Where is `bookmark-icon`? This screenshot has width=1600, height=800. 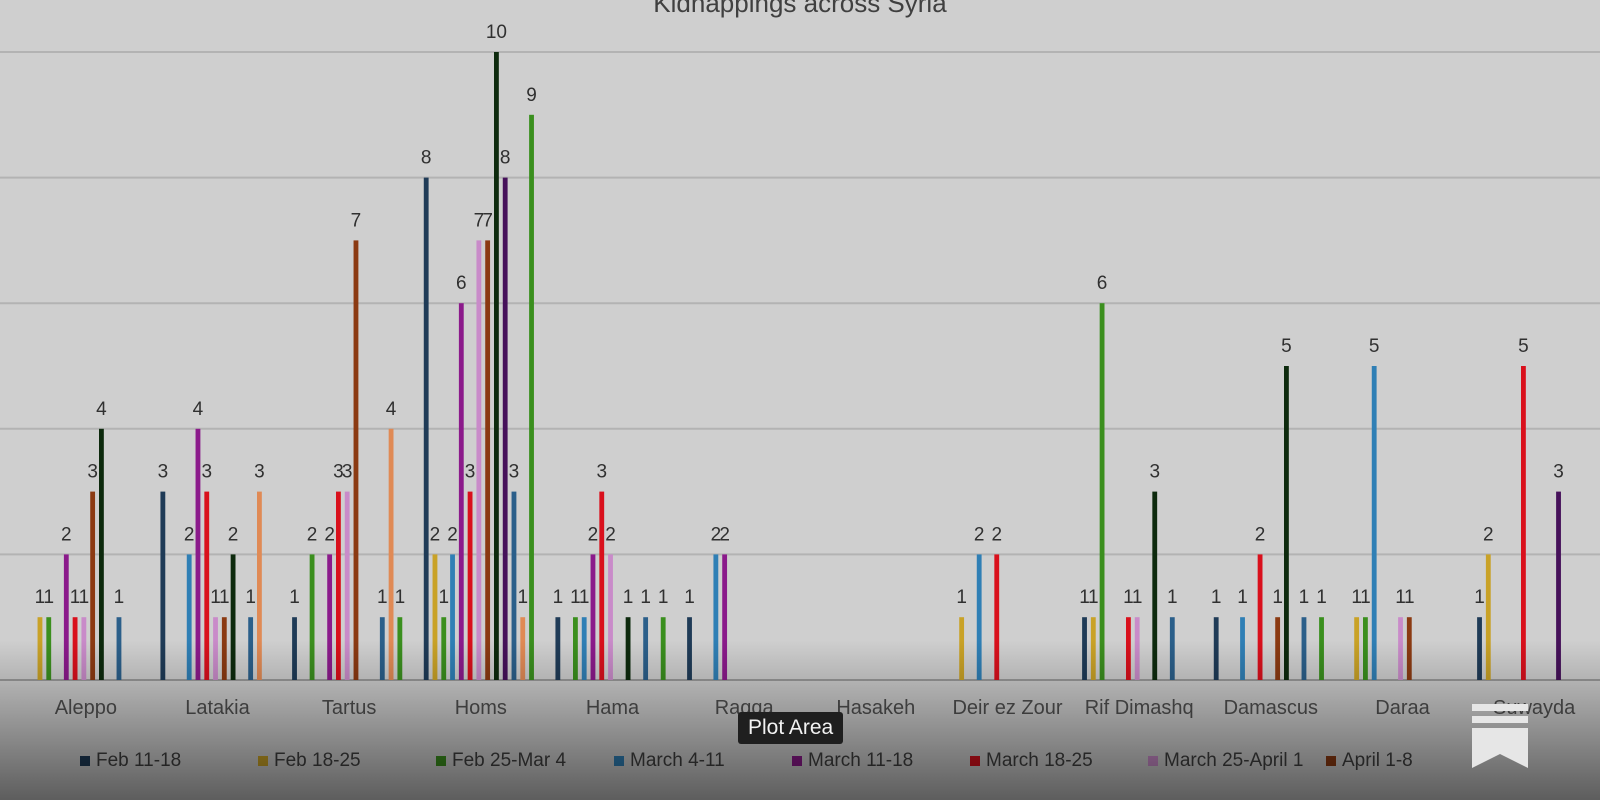 bookmark-icon is located at coordinates (1500, 737).